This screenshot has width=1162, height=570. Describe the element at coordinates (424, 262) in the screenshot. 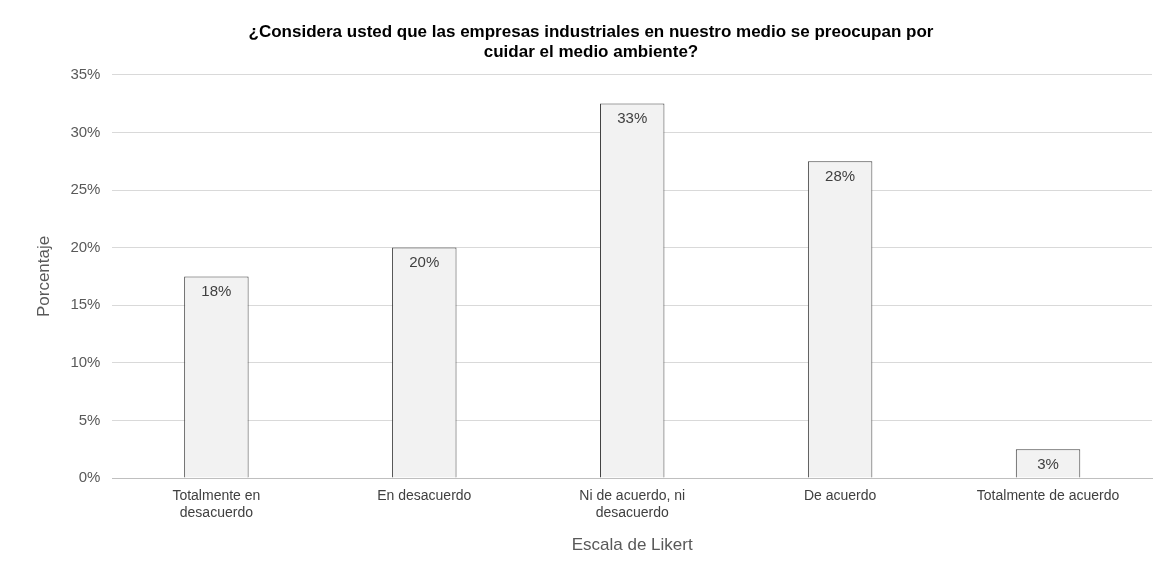

I see `data-label: 20%` at that location.